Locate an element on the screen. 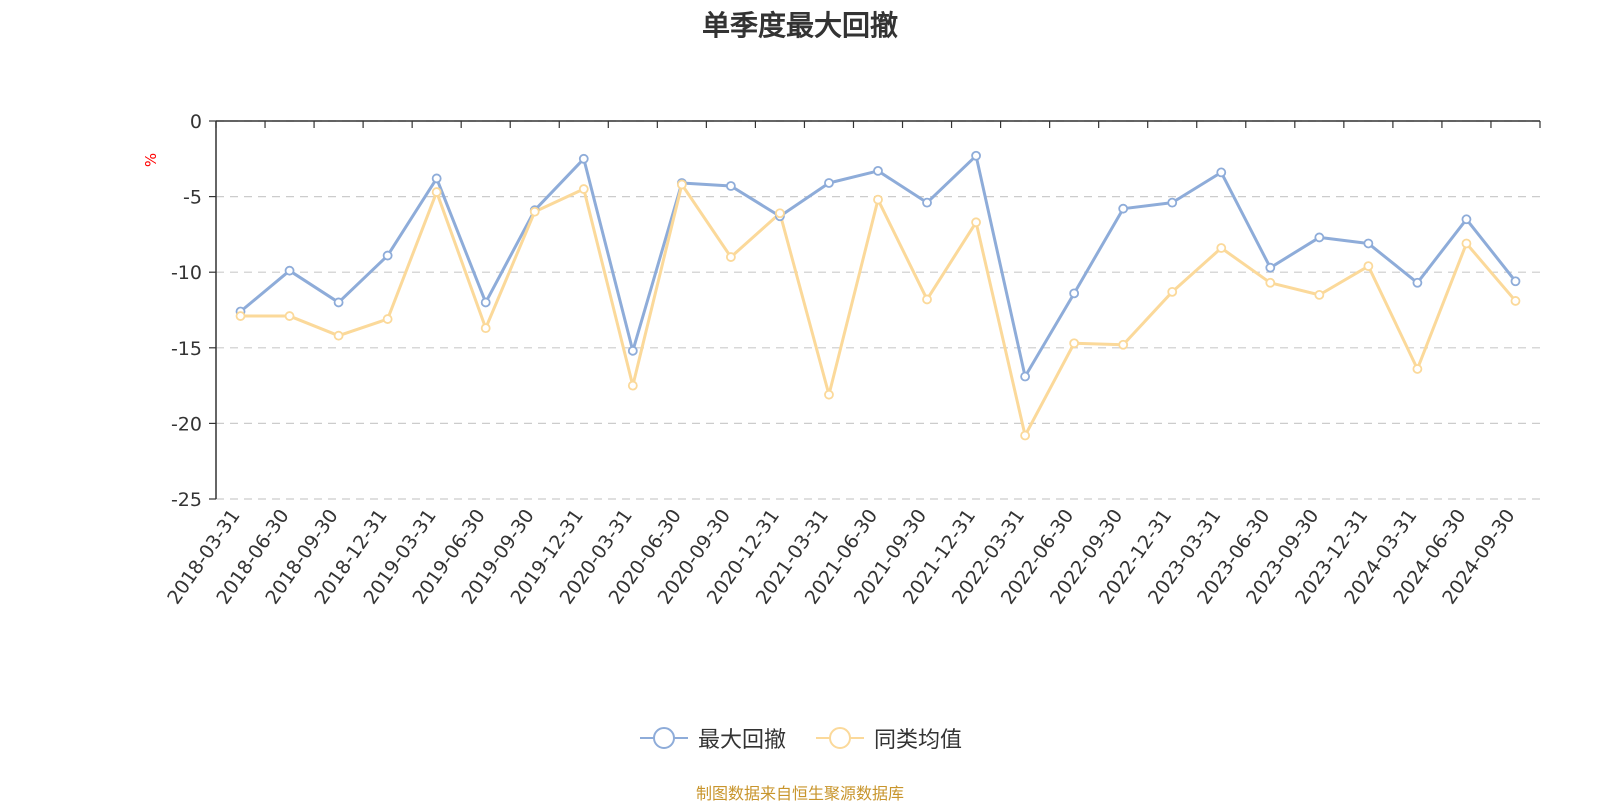 This screenshot has height=804, width=1600. legend-item: 最大回撤 is located at coordinates (712, 738).